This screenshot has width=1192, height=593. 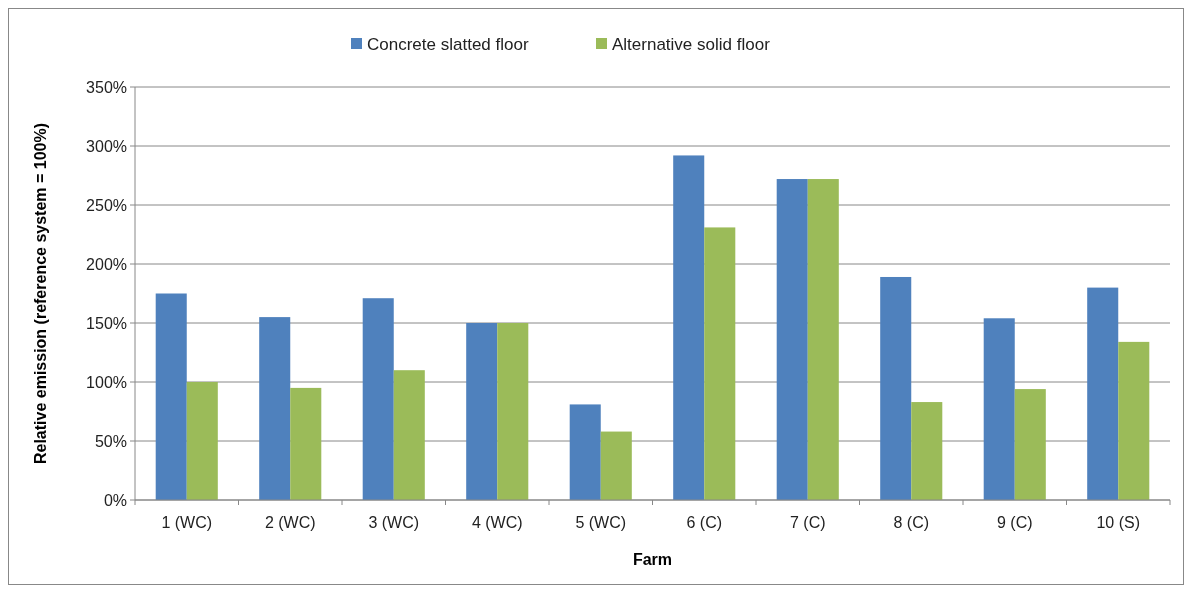 I want to click on y-axis-title: Relative emission (reference system = 100%), so click(x=40, y=293).